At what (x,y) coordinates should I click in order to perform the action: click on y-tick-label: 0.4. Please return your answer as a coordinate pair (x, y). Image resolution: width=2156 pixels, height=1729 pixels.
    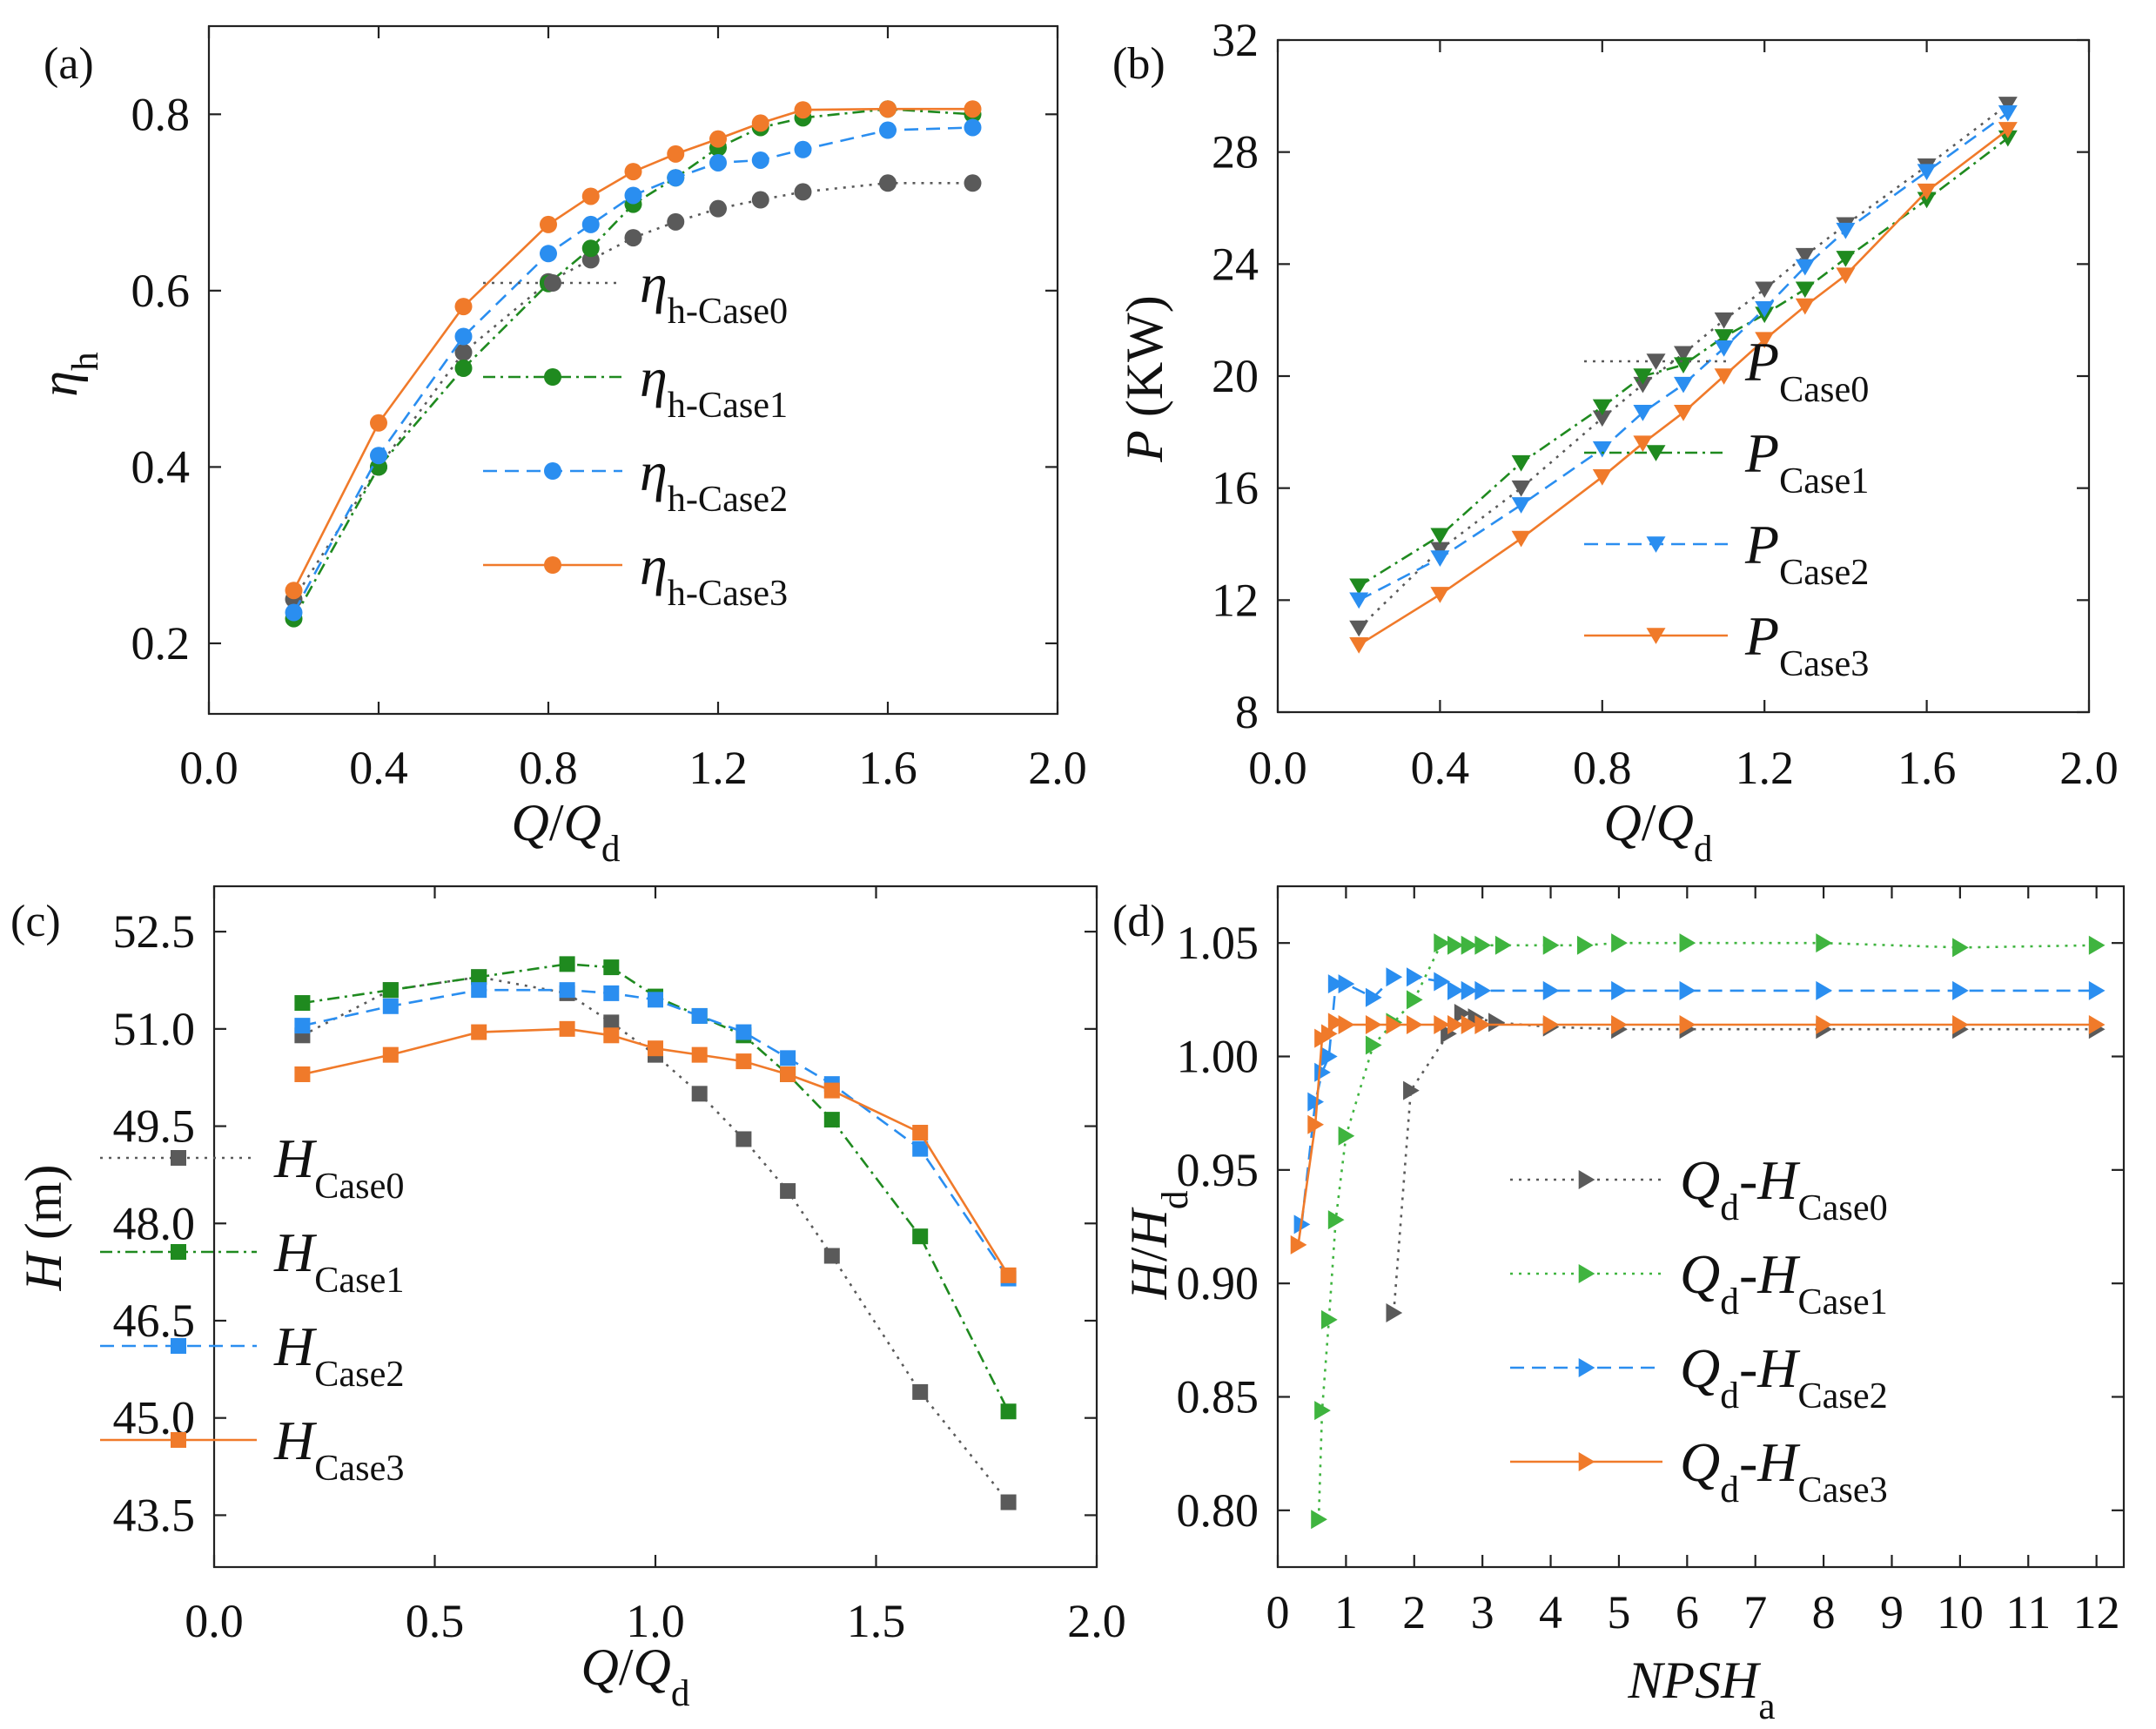
    Looking at the image, I should click on (161, 467).